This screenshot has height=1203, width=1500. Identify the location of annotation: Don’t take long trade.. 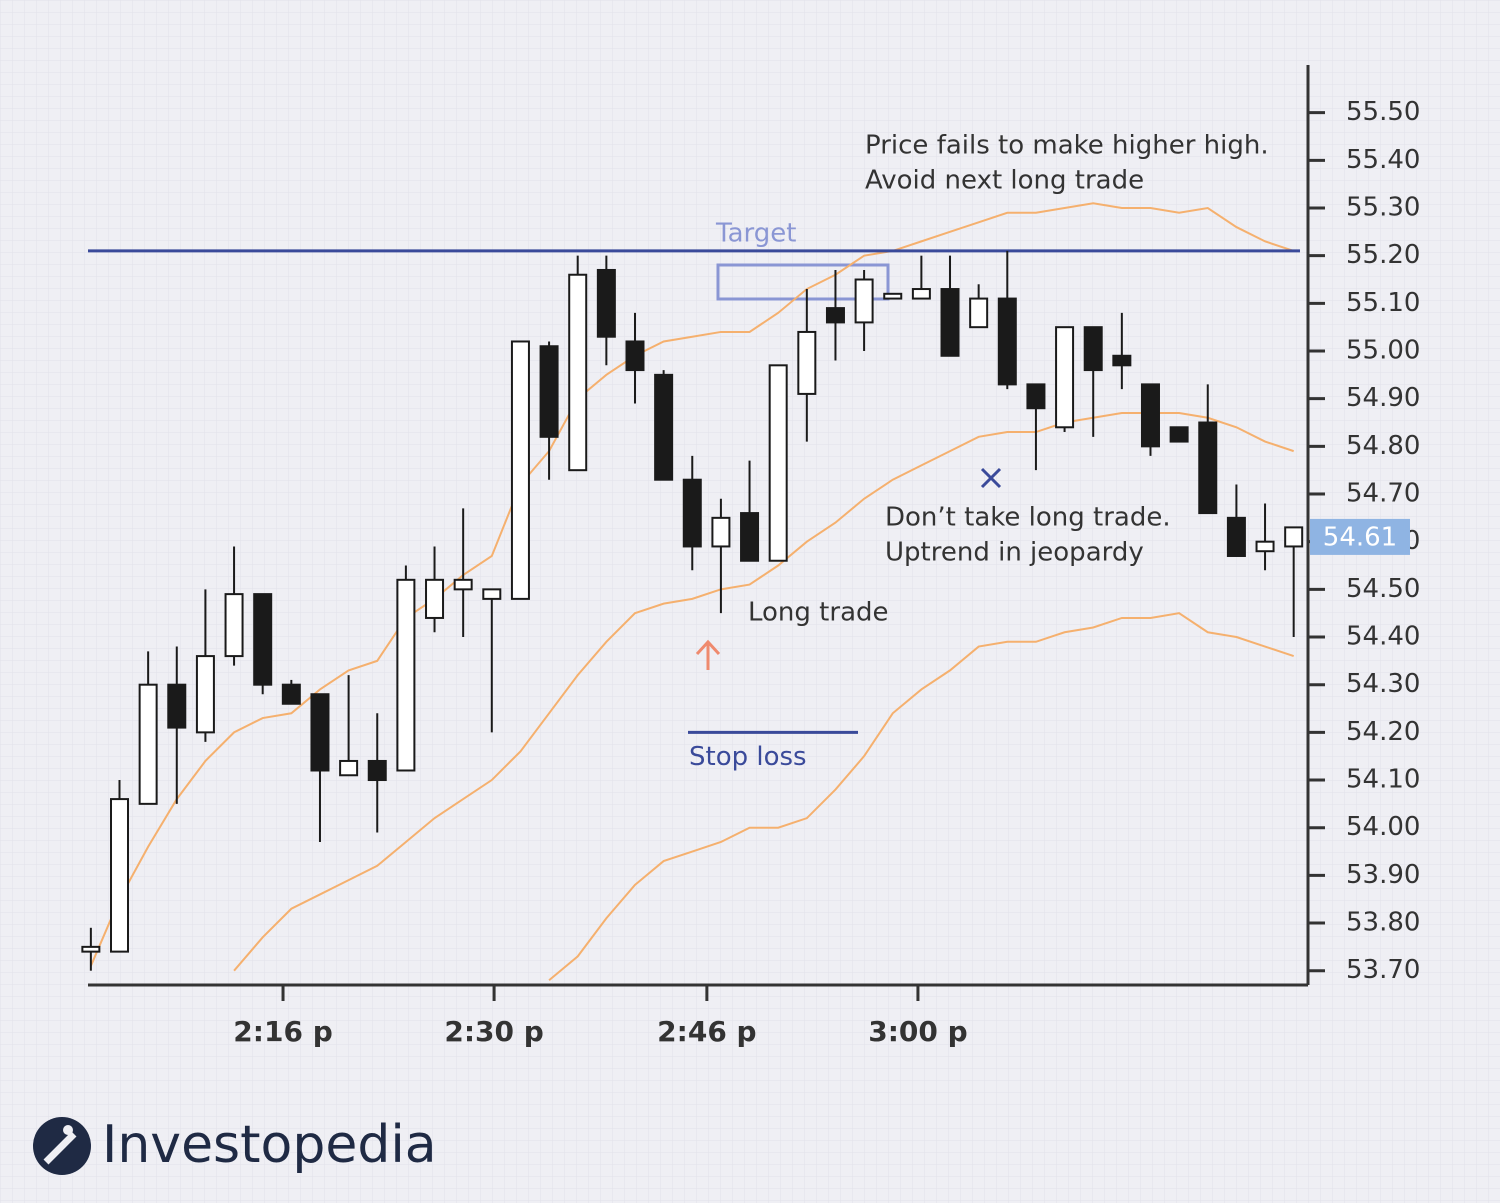
(1028, 518).